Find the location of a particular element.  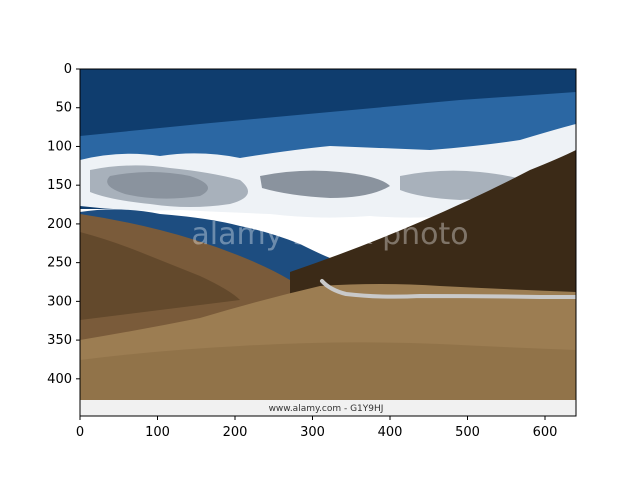

right-hill-dark is located at coordinates (433, 225).